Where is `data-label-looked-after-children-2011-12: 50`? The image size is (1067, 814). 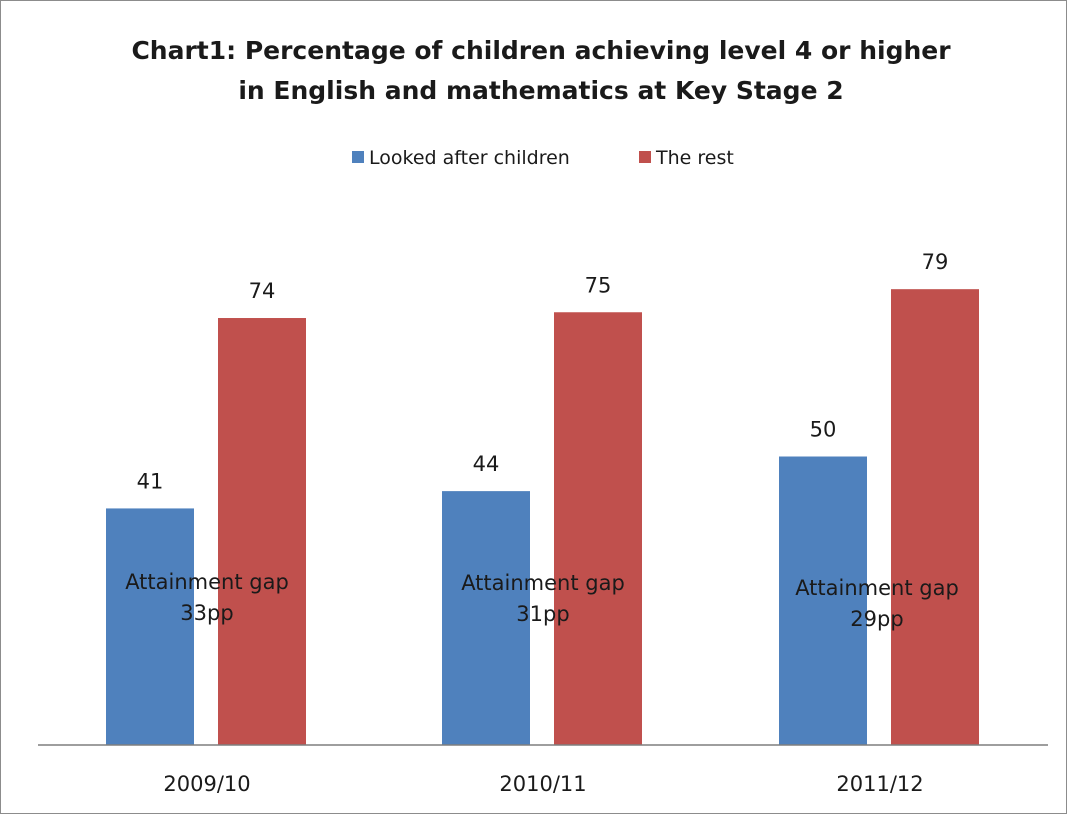 data-label-looked-after-children-2011-12: 50 is located at coordinates (823, 430).